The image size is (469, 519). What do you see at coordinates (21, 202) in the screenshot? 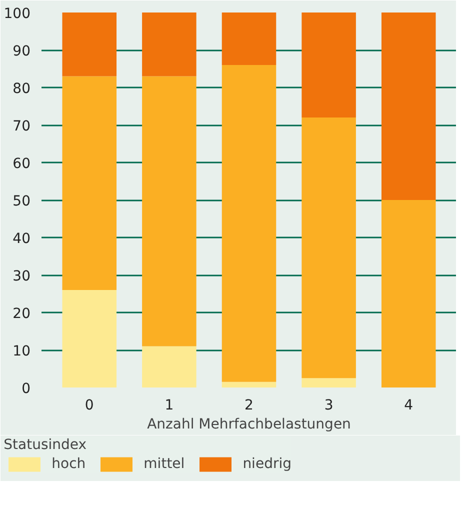
I see `y-tick-label: 50` at bounding box center [21, 202].